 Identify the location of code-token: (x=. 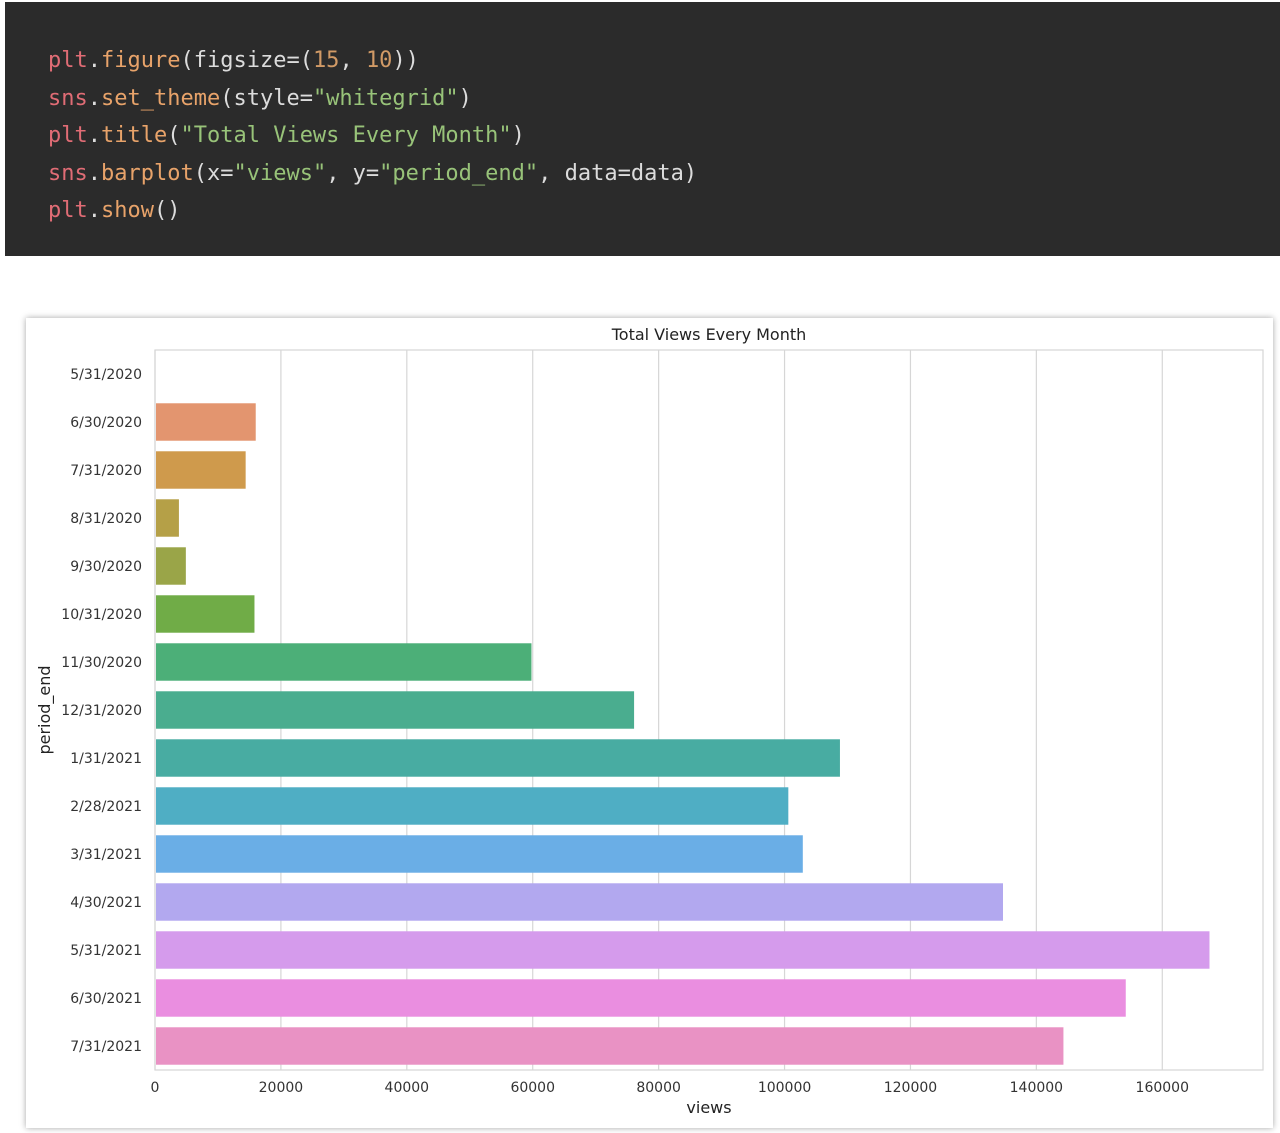
(213, 173).